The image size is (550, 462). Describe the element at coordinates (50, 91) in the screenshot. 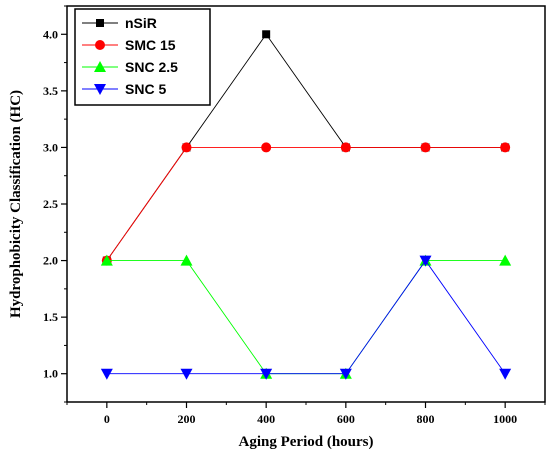

I see `y-tick-label: 3.5` at that location.